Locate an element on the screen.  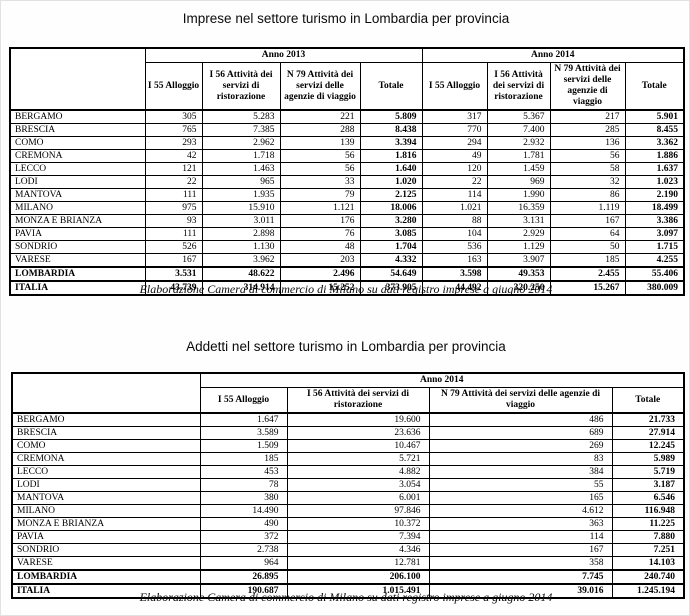
column-header-totale-2014: Totale is located at coordinates (654, 86).